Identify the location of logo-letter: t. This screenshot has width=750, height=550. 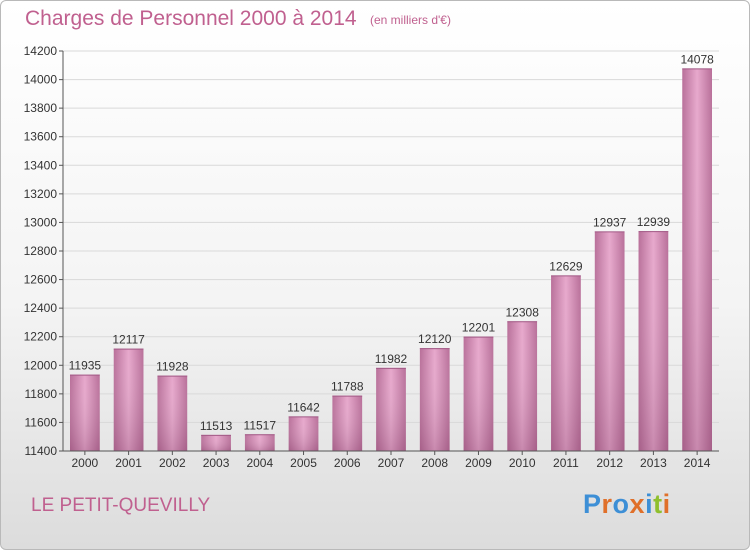
(658, 504).